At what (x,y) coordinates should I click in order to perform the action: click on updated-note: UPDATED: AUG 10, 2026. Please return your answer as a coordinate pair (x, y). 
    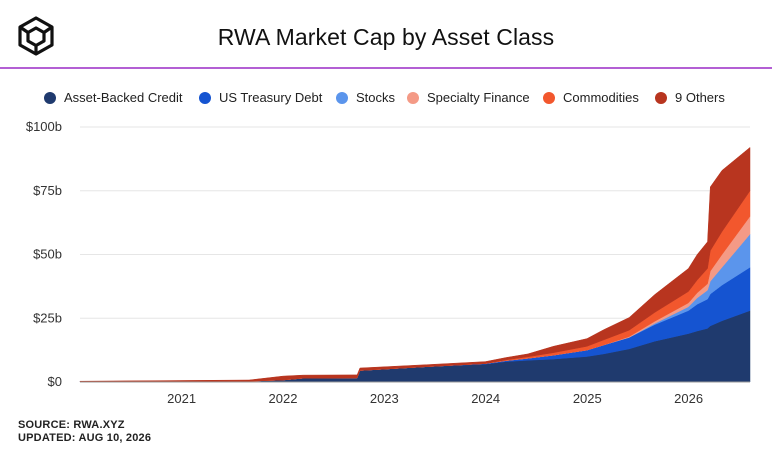
    Looking at the image, I should click on (85, 438).